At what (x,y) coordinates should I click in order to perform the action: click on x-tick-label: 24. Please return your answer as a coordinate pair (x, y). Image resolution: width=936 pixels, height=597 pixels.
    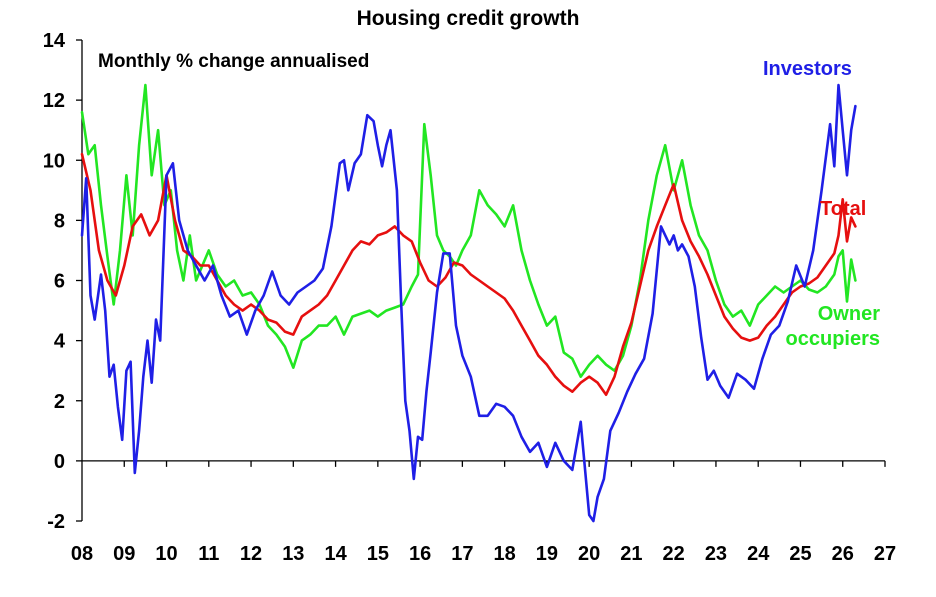
    Looking at the image, I should click on (758, 554).